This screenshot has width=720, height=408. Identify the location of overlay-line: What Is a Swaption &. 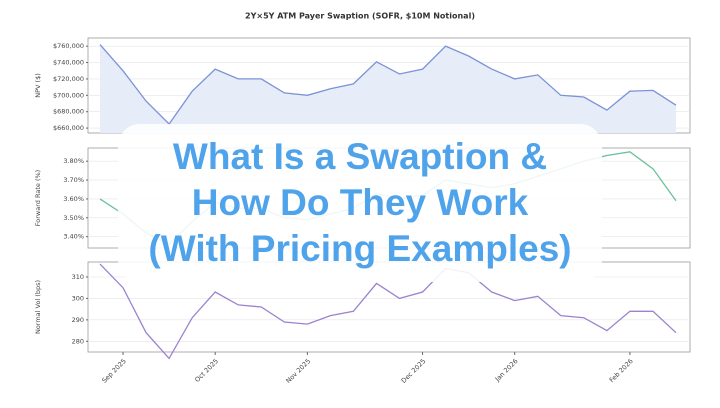
(360, 156).